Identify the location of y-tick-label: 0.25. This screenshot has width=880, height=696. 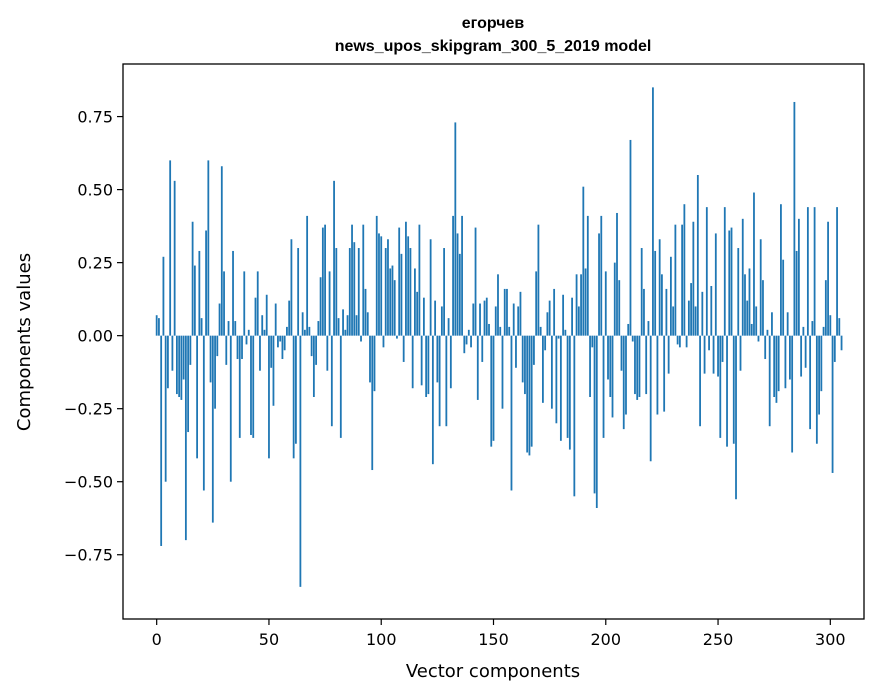
(95, 263).